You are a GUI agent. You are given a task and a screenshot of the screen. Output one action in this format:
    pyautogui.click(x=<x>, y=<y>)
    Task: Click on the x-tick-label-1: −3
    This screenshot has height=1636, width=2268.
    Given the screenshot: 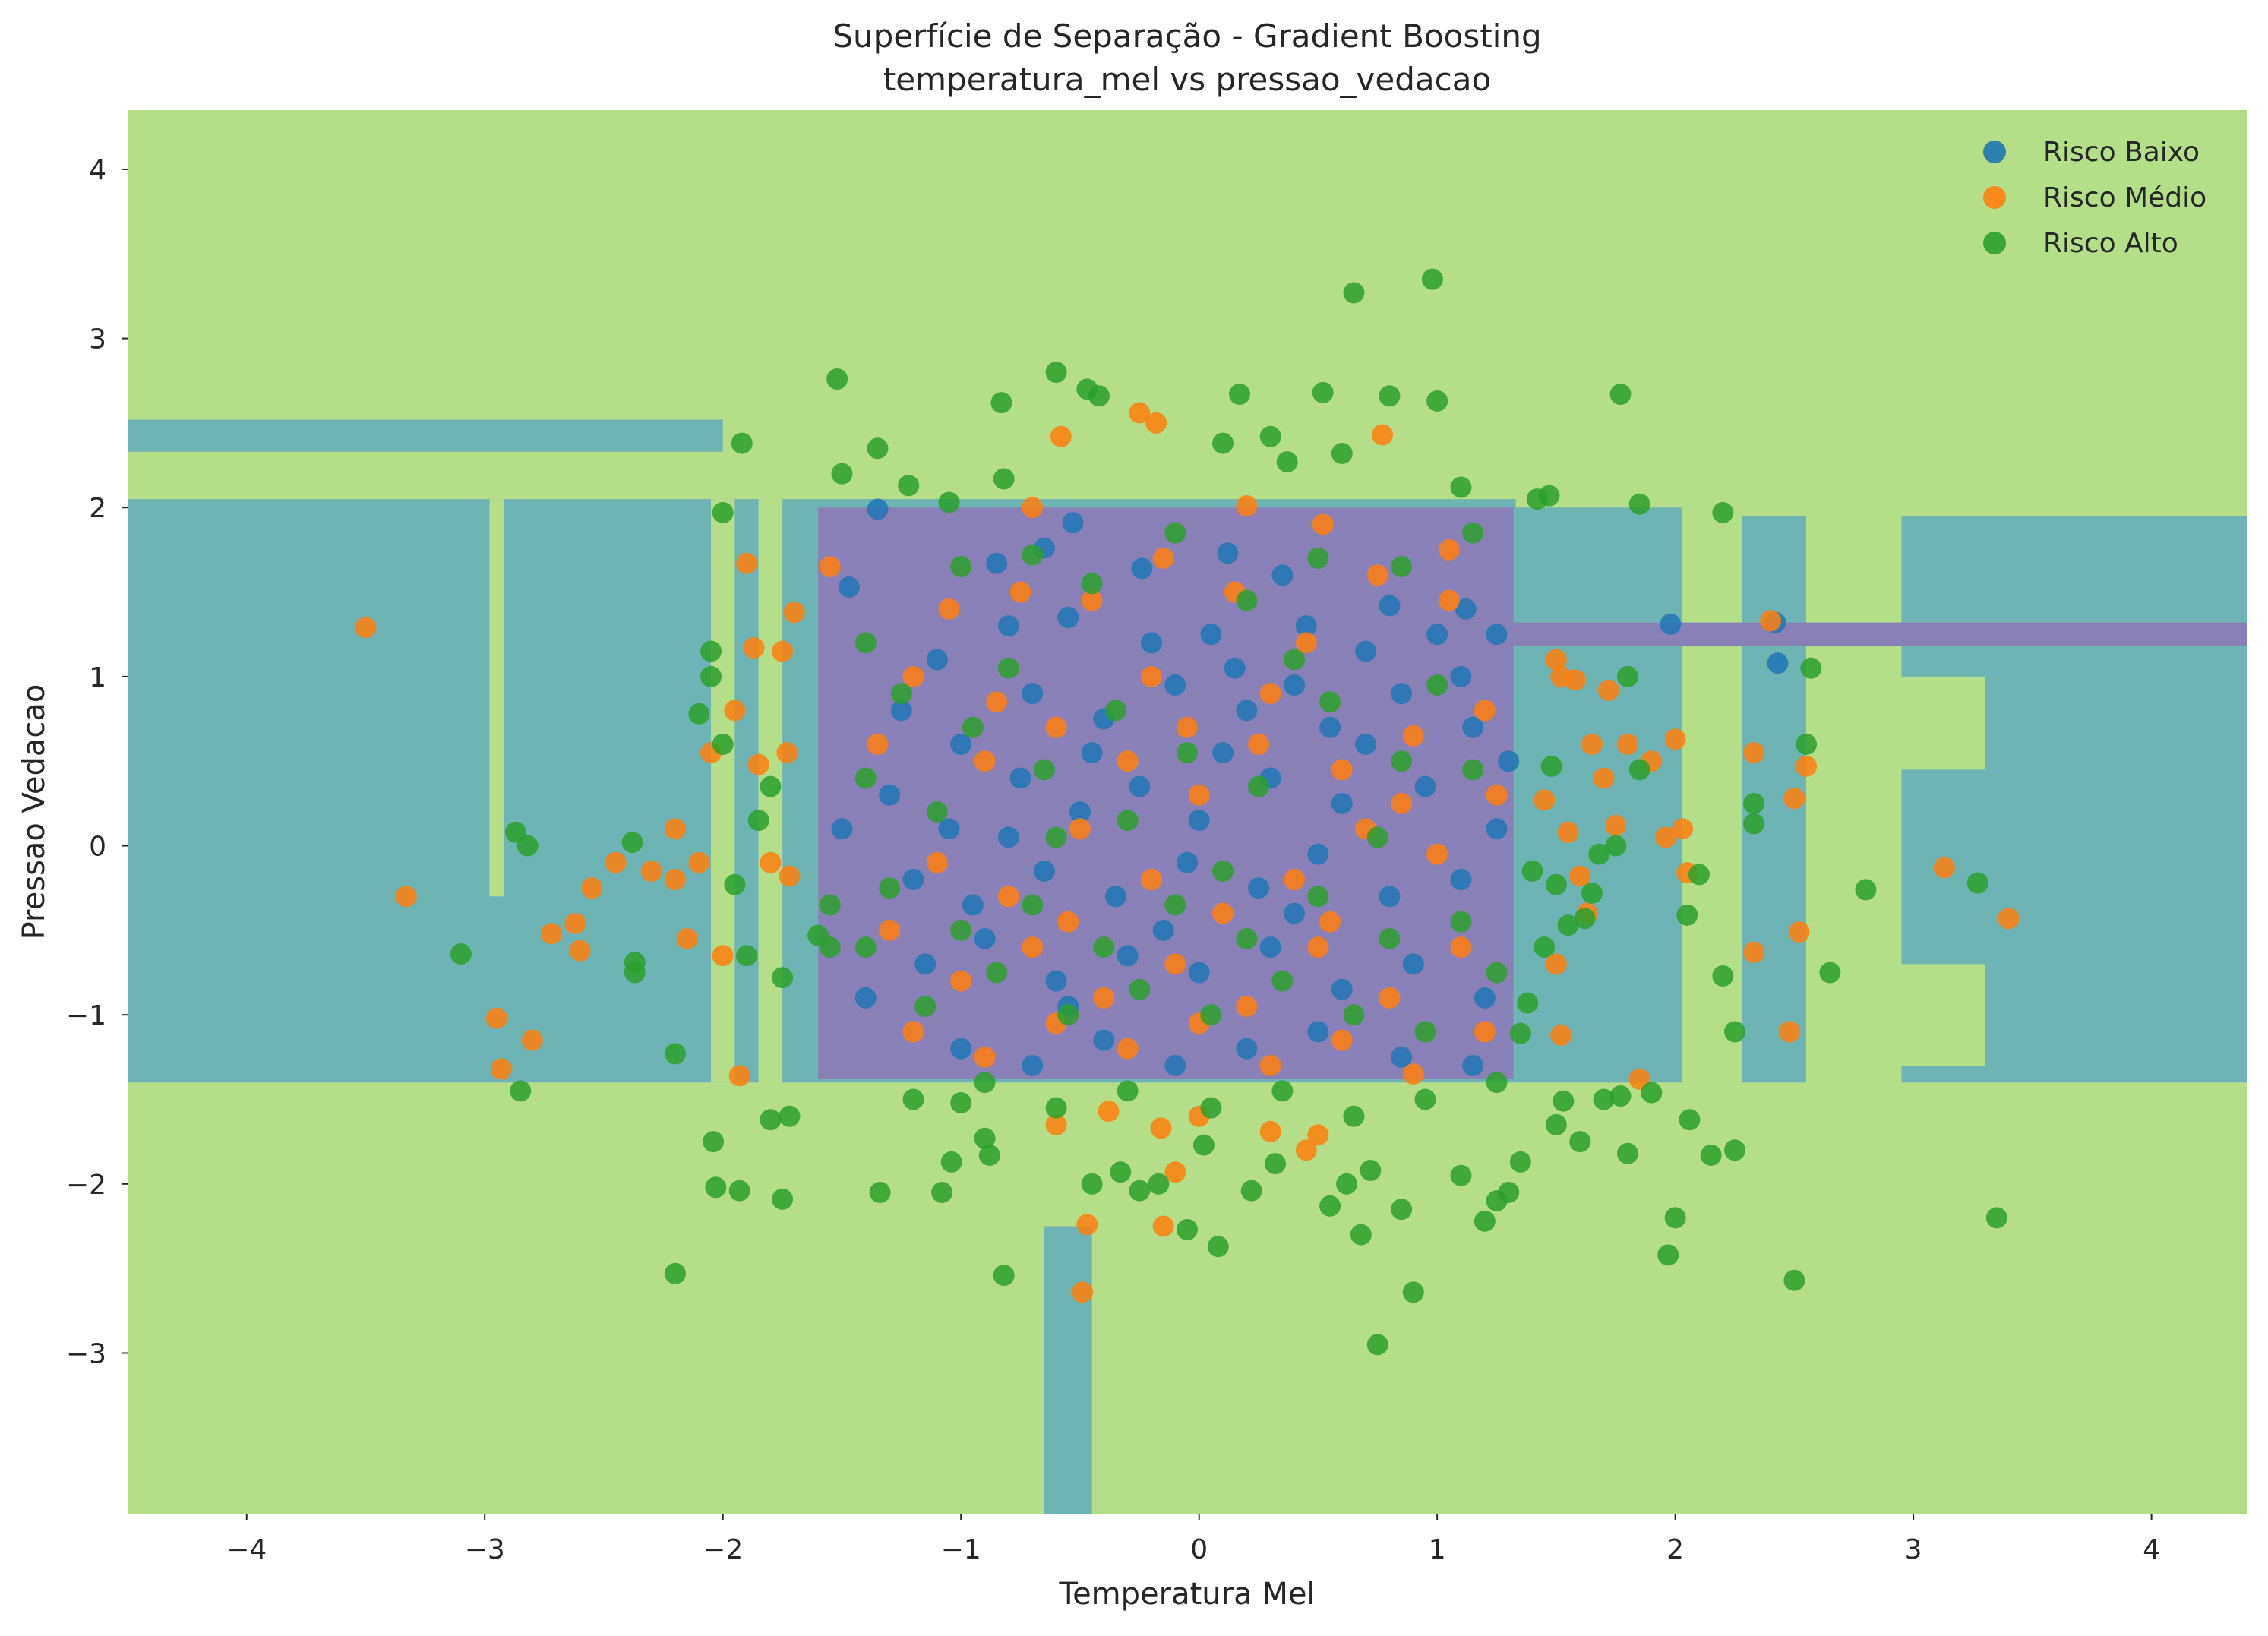 What is the action you would take?
    pyautogui.click(x=485, y=1550)
    